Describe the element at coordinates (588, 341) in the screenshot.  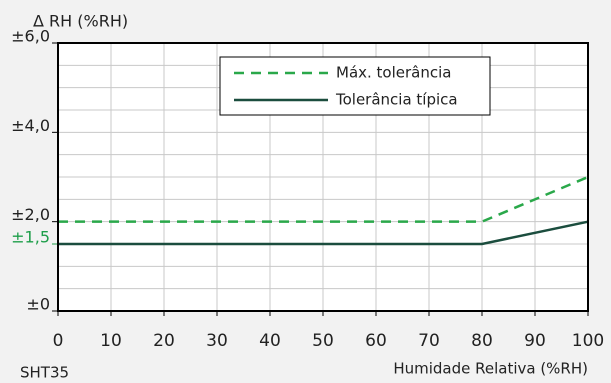
I see `x-tick-label: 100` at that location.